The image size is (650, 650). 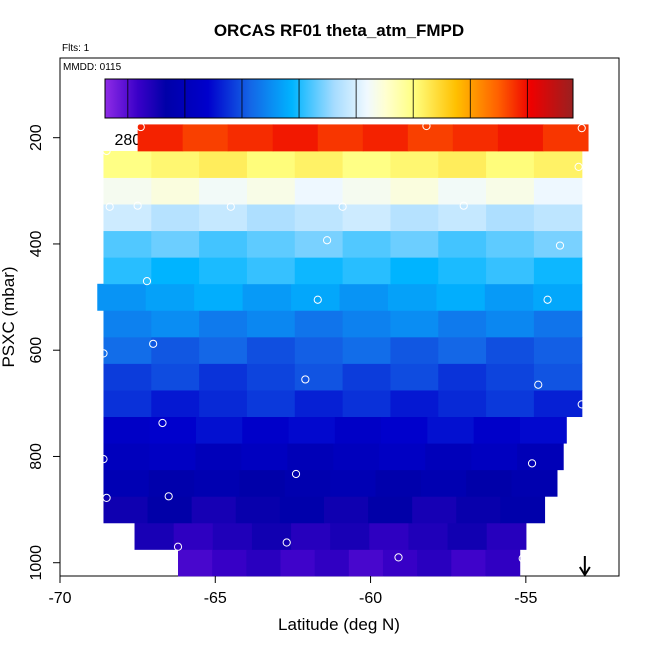 I want to click on y-tick-label: 200, so click(x=36, y=137).